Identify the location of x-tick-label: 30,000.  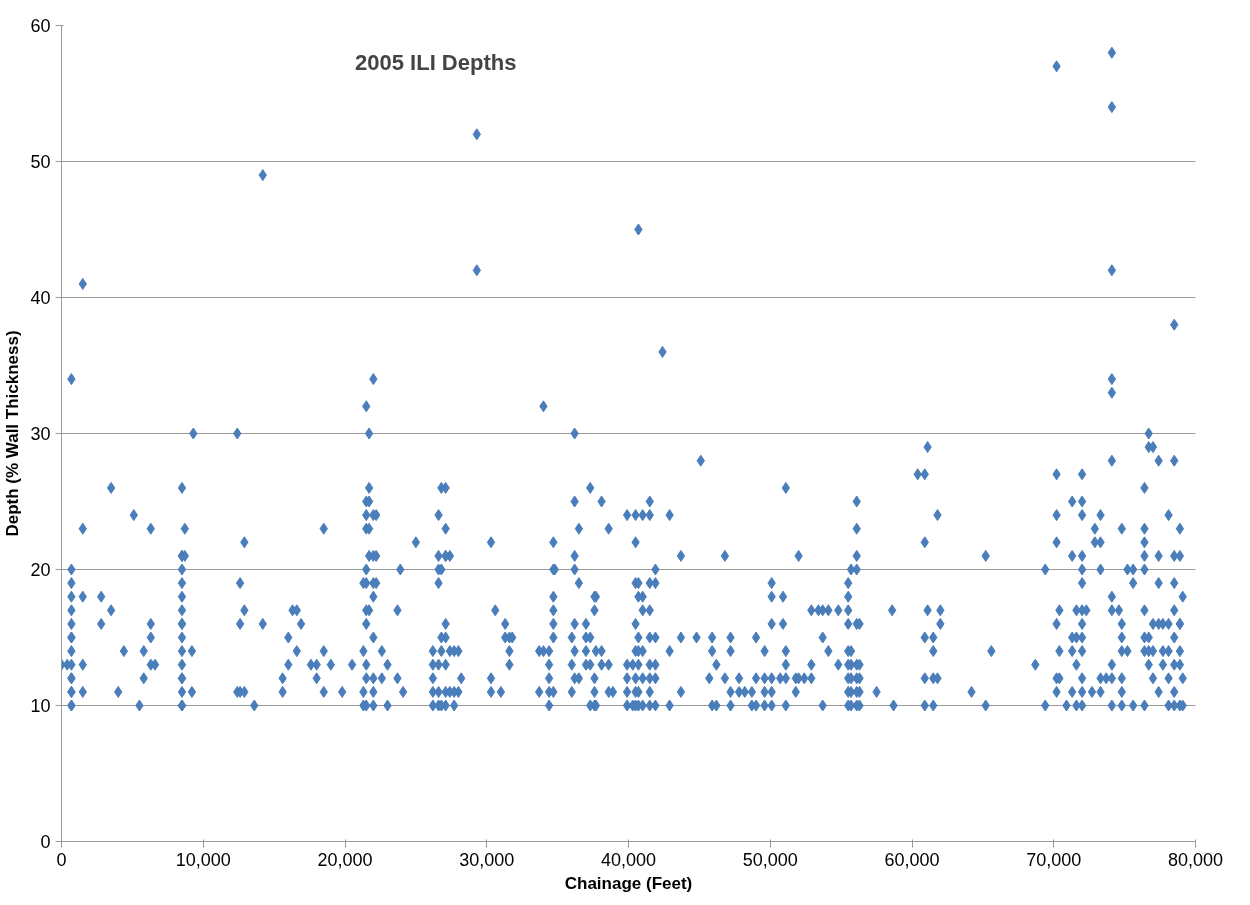
(487, 859).